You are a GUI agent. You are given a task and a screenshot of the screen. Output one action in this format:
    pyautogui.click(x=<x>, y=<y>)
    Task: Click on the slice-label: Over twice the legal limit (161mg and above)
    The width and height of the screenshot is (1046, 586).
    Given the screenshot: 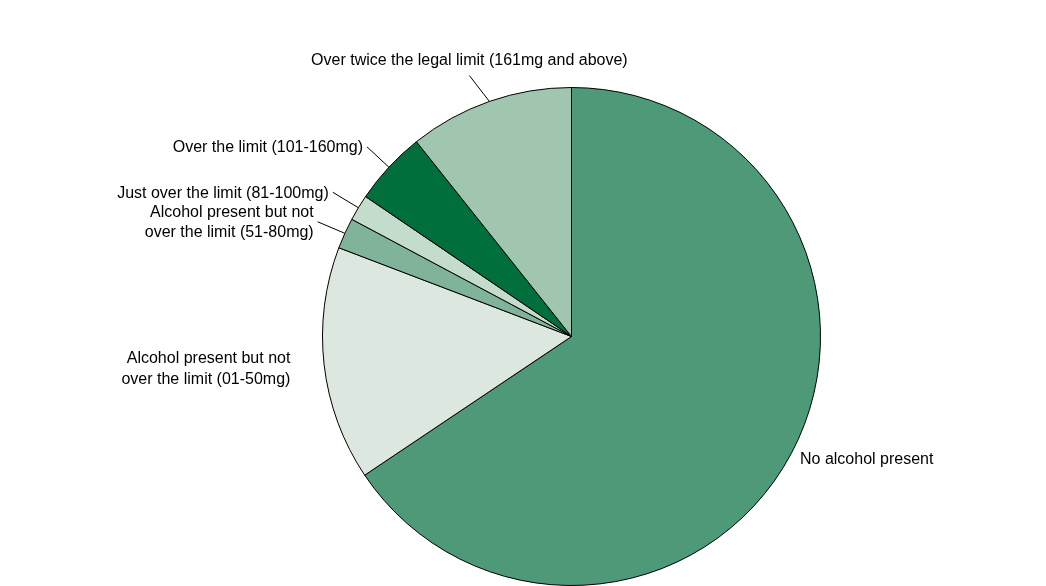 What is the action you would take?
    pyautogui.click(x=469, y=59)
    